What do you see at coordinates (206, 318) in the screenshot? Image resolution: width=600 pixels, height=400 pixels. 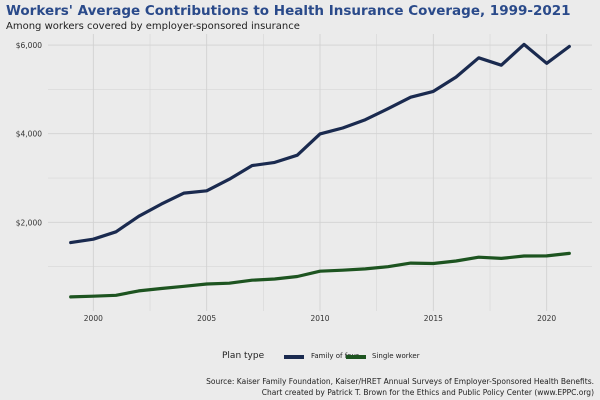 I see `x-tick-label: 2005` at bounding box center [206, 318].